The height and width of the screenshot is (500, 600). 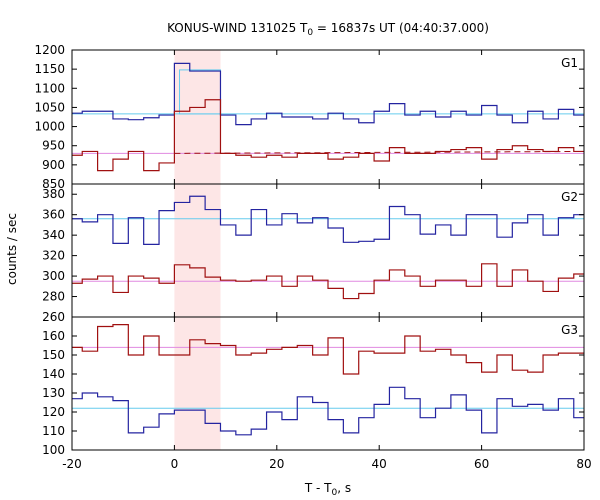 What do you see at coordinates (53, 256) in the screenshot?
I see `y-tick-label: 320` at bounding box center [53, 256].